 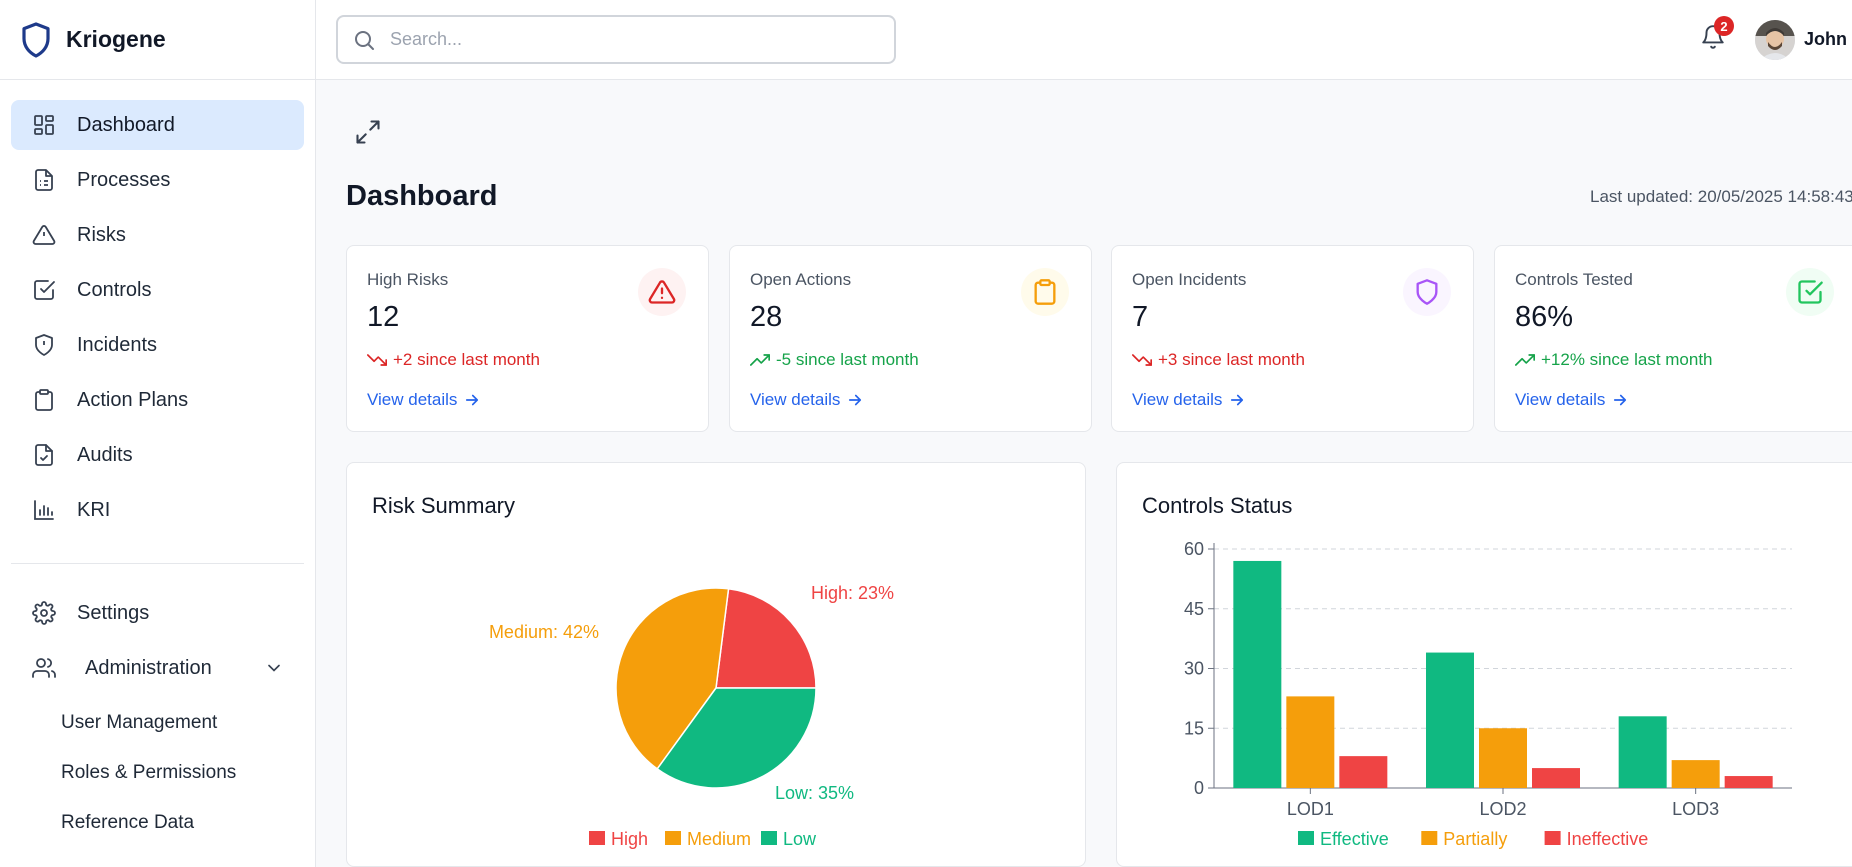 What do you see at coordinates (1475, 839) in the screenshot?
I see `legend-item-partially: Partially` at bounding box center [1475, 839].